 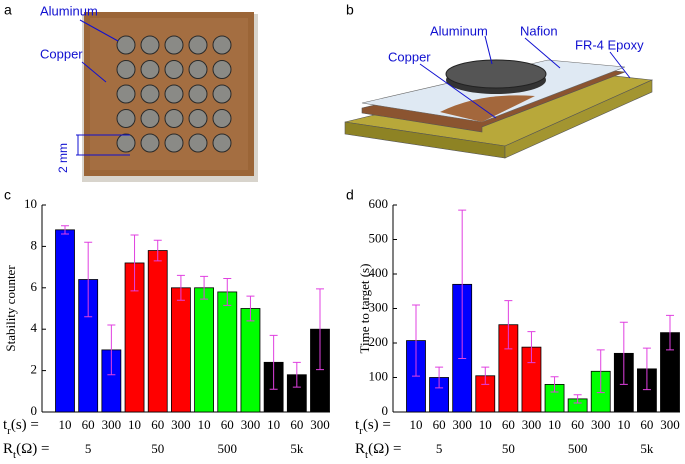 I want to click on y-tick-label: 600, so click(x=379, y=203).